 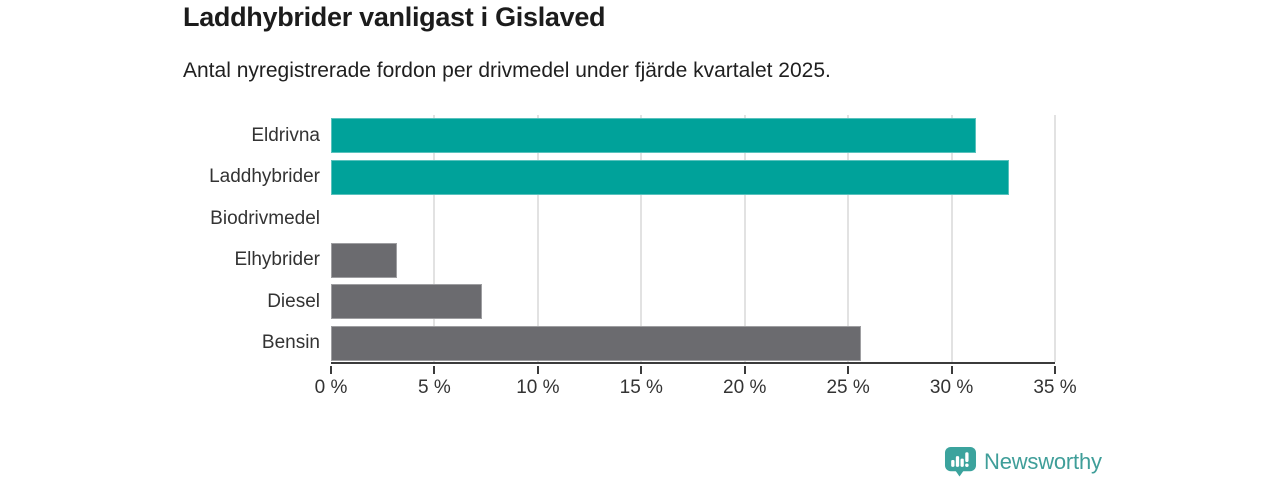 I want to click on y-axis-label: Elhybrider, so click(x=277, y=260).